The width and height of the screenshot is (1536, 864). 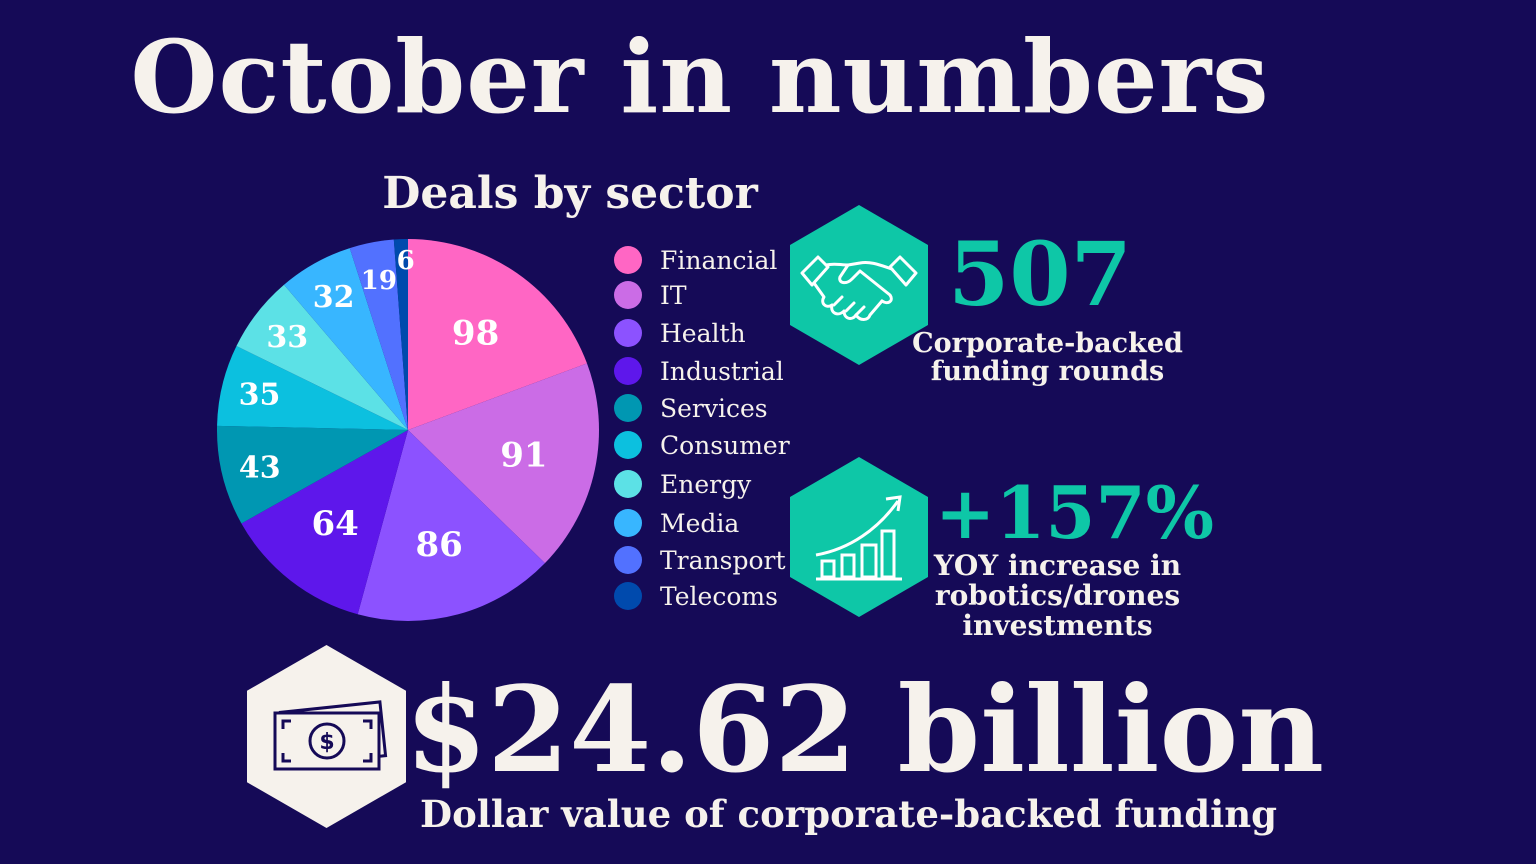 I want to click on pie-slice-industrial, so click(x=324, y=522).